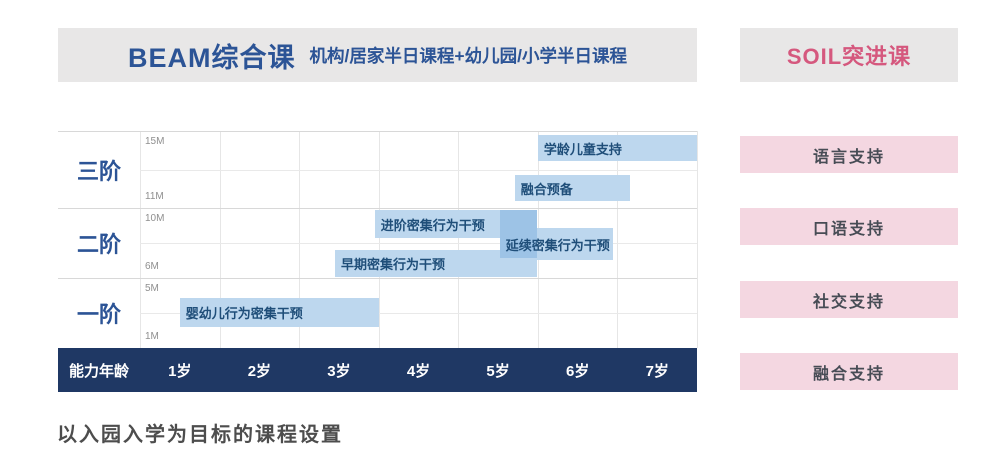 The height and width of the screenshot is (460, 984). Describe the element at coordinates (557, 245) in the screenshot. I see `gantt-bar-label: 延续密集行为干预` at that location.